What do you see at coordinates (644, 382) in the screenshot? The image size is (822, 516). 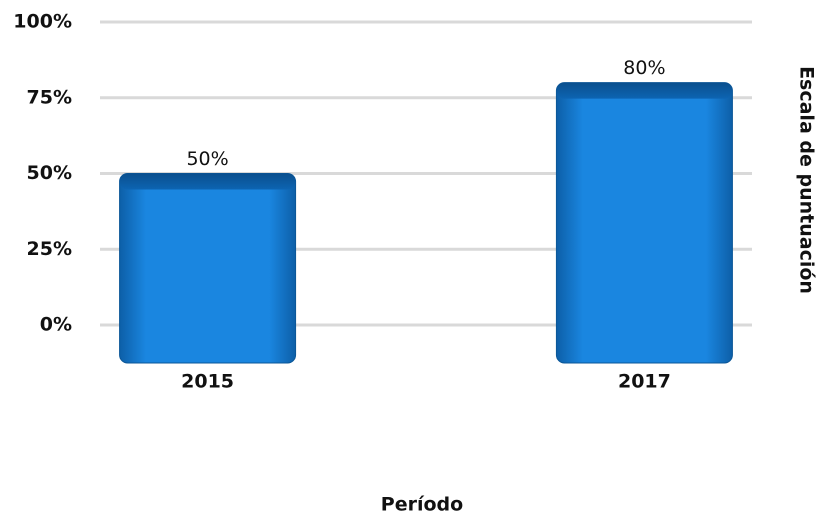 I see `x-tick-label: 2017` at bounding box center [644, 382].